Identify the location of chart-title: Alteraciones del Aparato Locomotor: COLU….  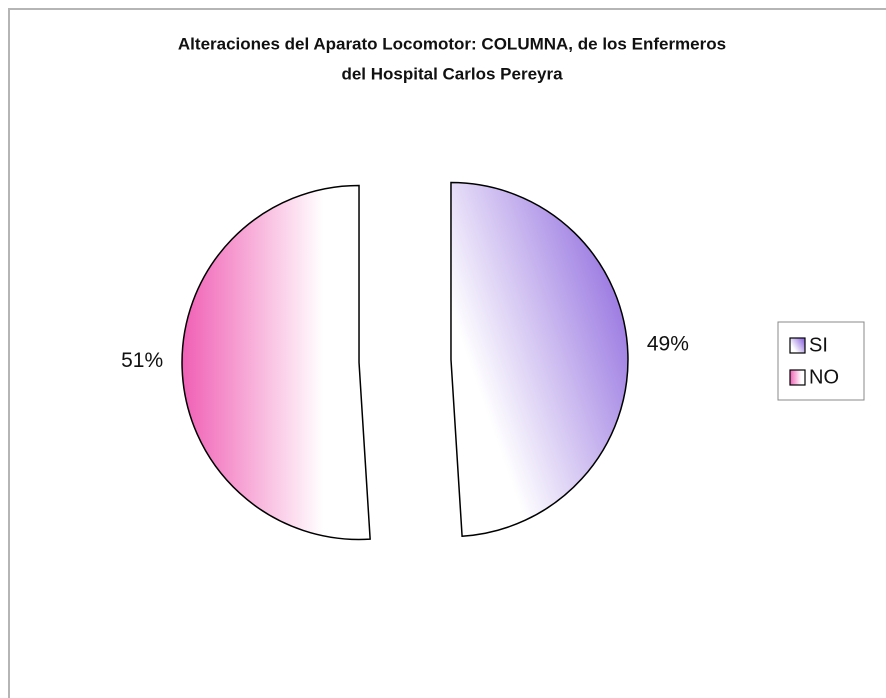
(452, 43).